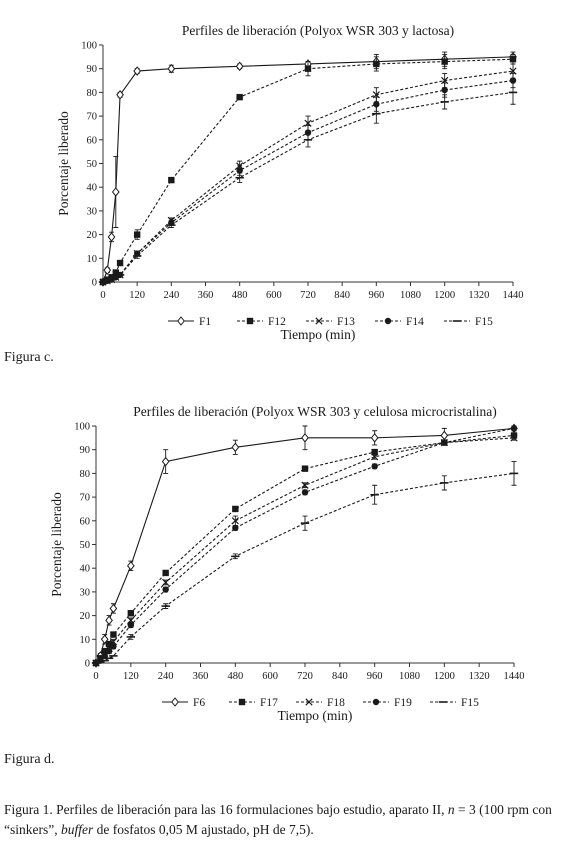 This screenshot has width=575, height=847. What do you see at coordinates (56, 544) in the screenshot?
I see `chart-d-y-axis-label: Porcentaje liberado` at bounding box center [56, 544].